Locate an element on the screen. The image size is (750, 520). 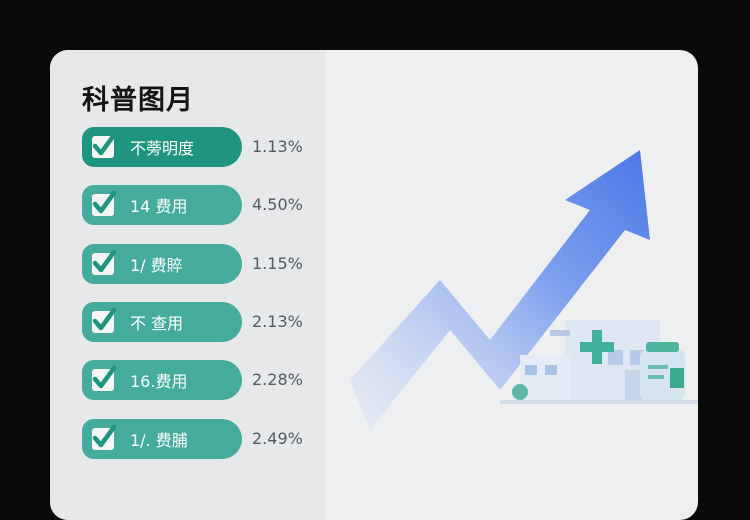
list-item: 16.费用 is located at coordinates (162, 380).